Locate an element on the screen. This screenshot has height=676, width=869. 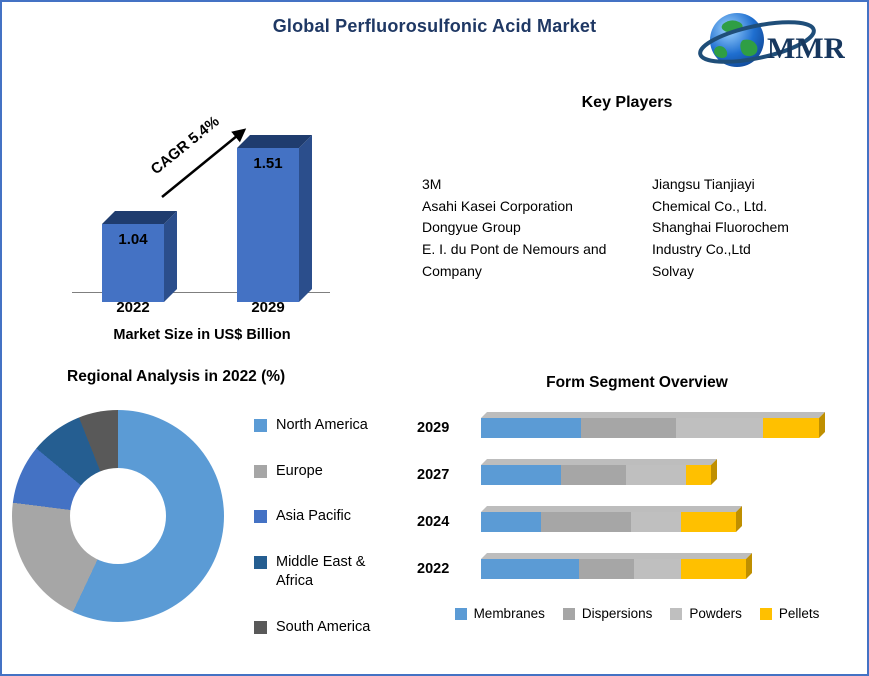
regional-legend-item: North America is located at coordinates (324, 426).